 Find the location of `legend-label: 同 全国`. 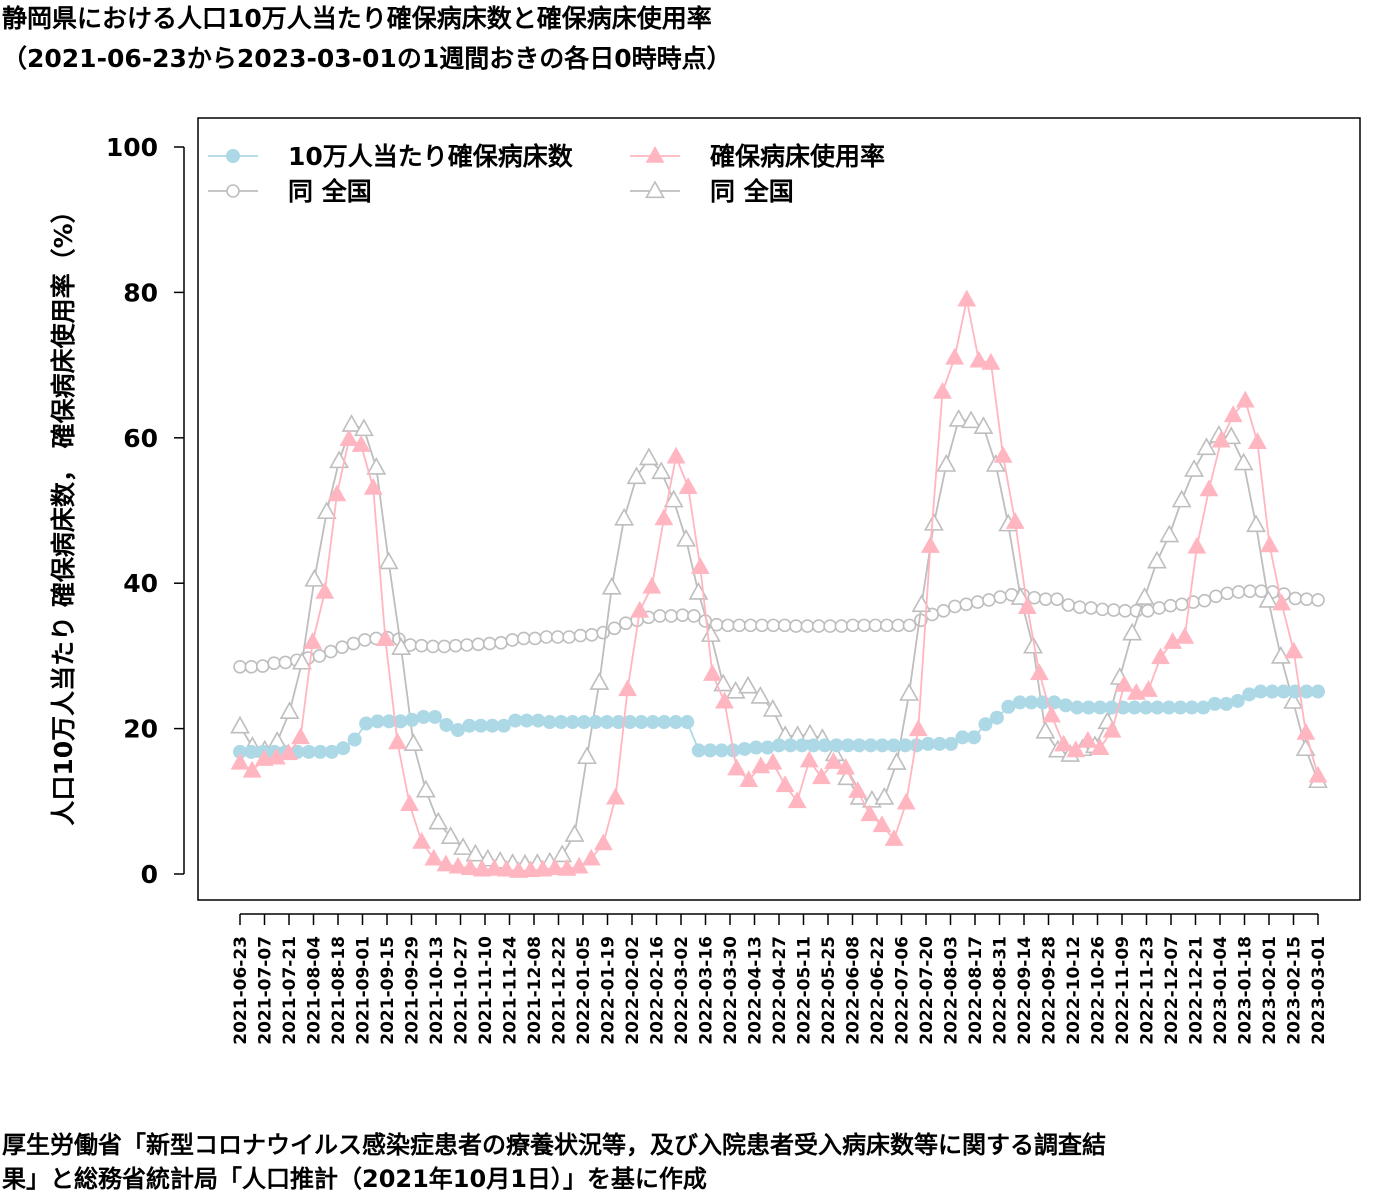

legend-label: 同 全国 is located at coordinates (752, 191).